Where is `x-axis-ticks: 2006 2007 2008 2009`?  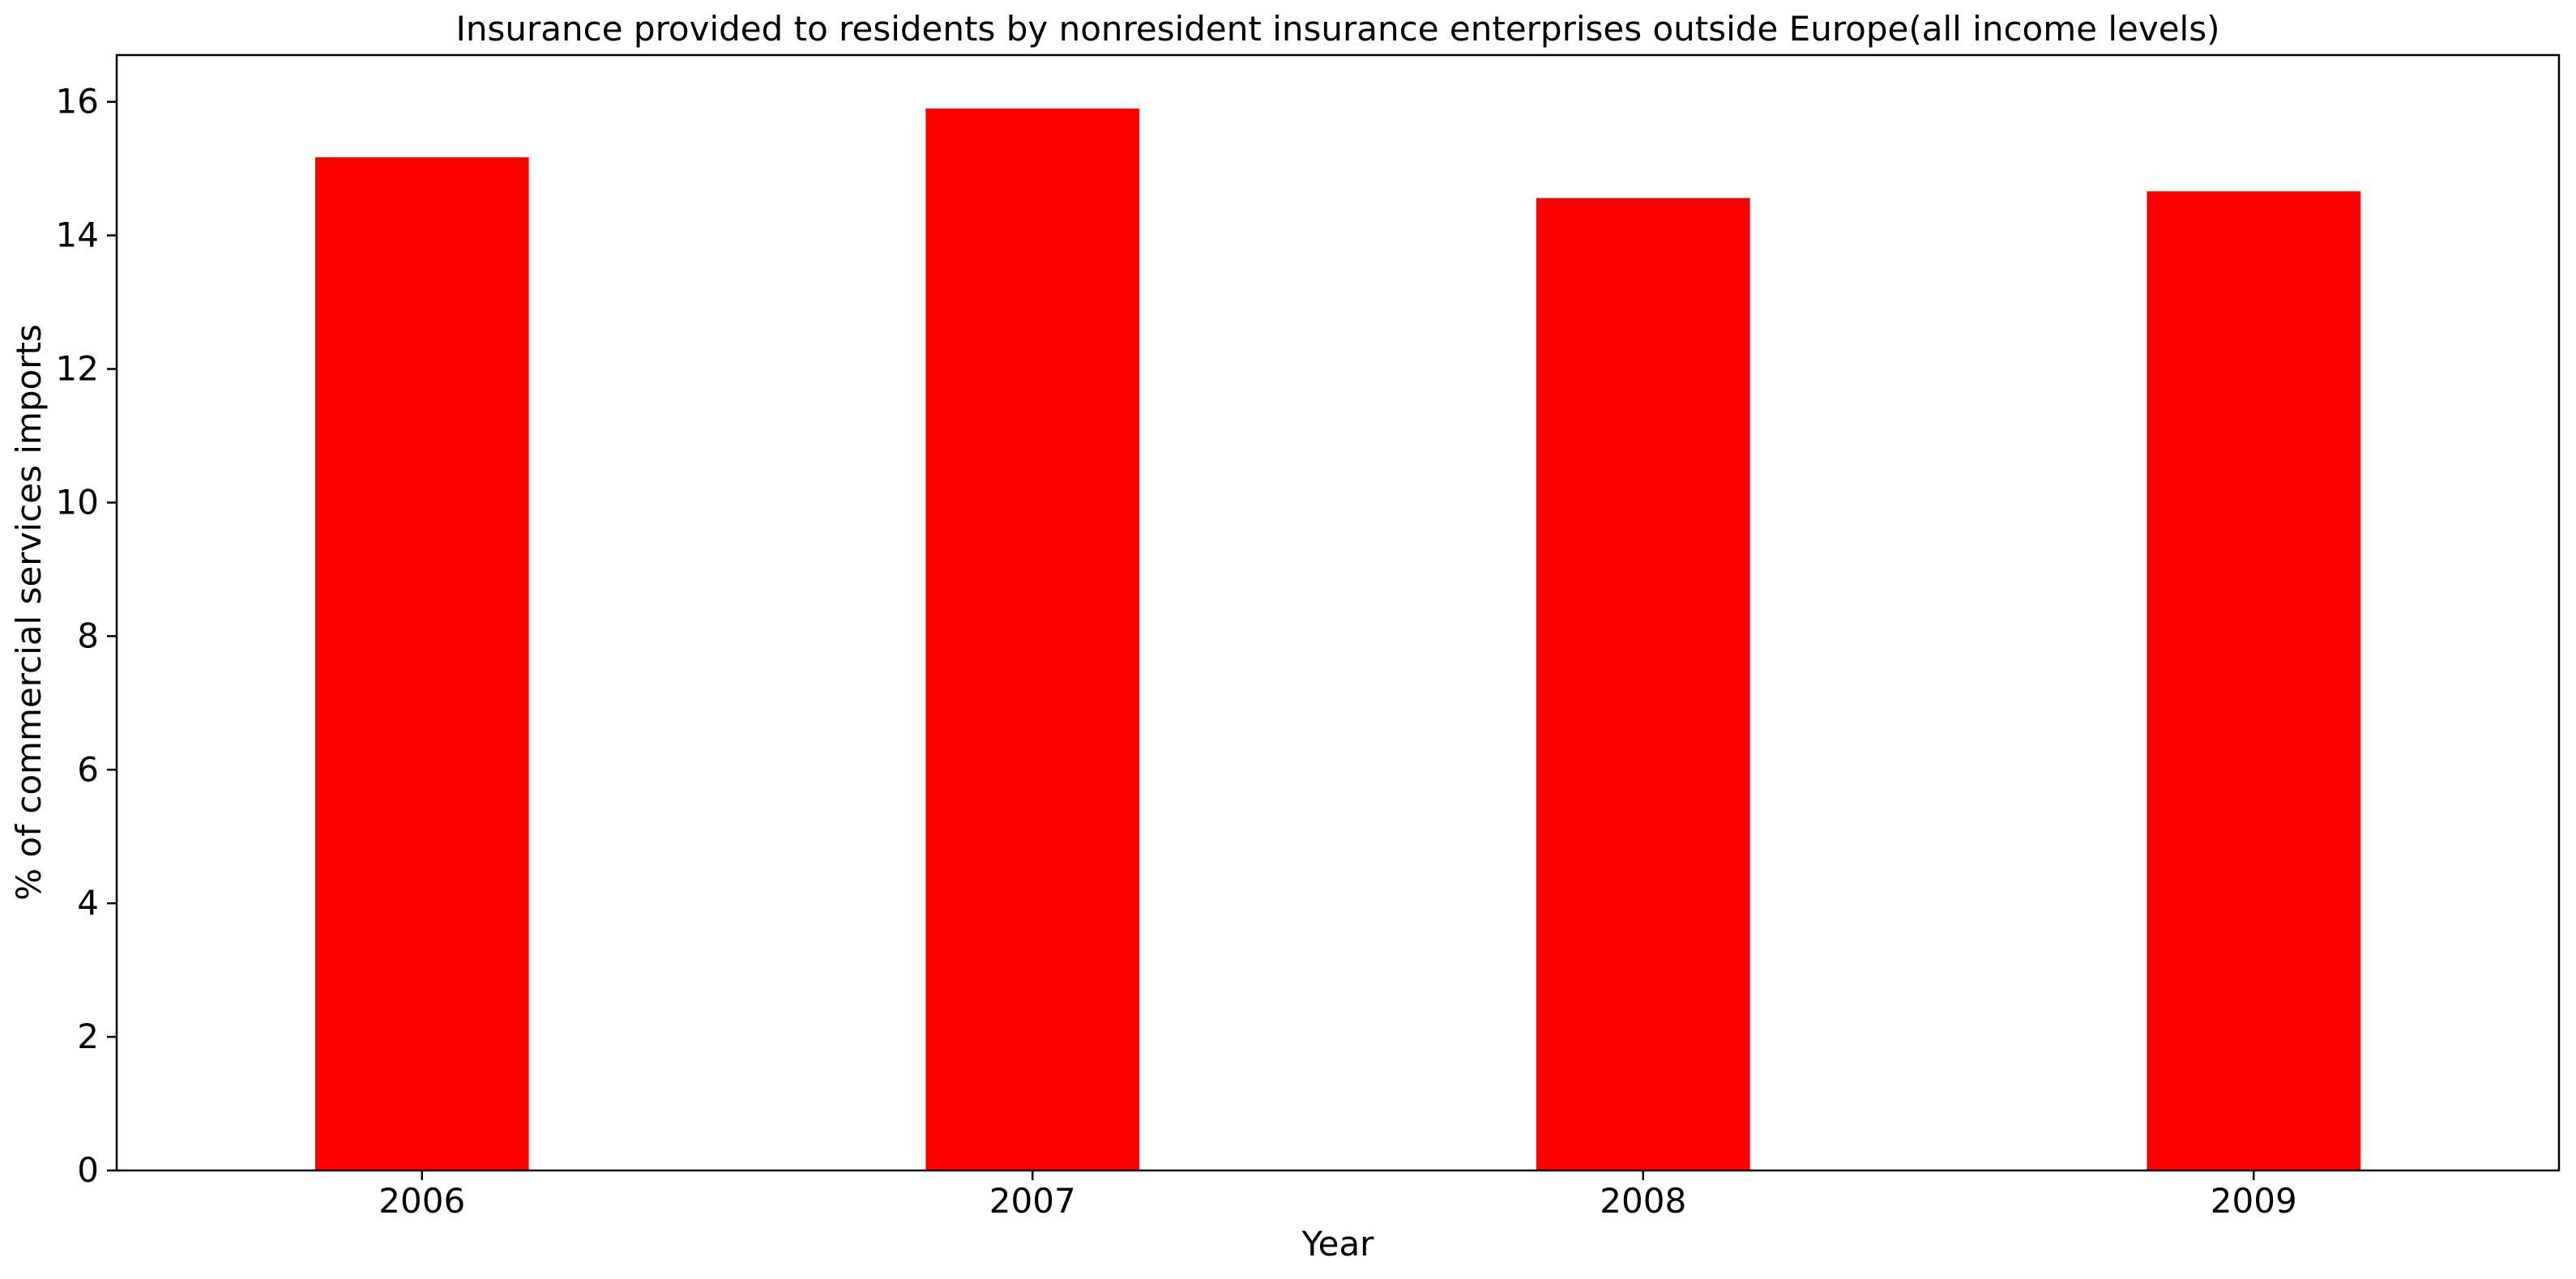 x-axis-ticks: 2006 2007 2008 2009 is located at coordinates (1337, 1195).